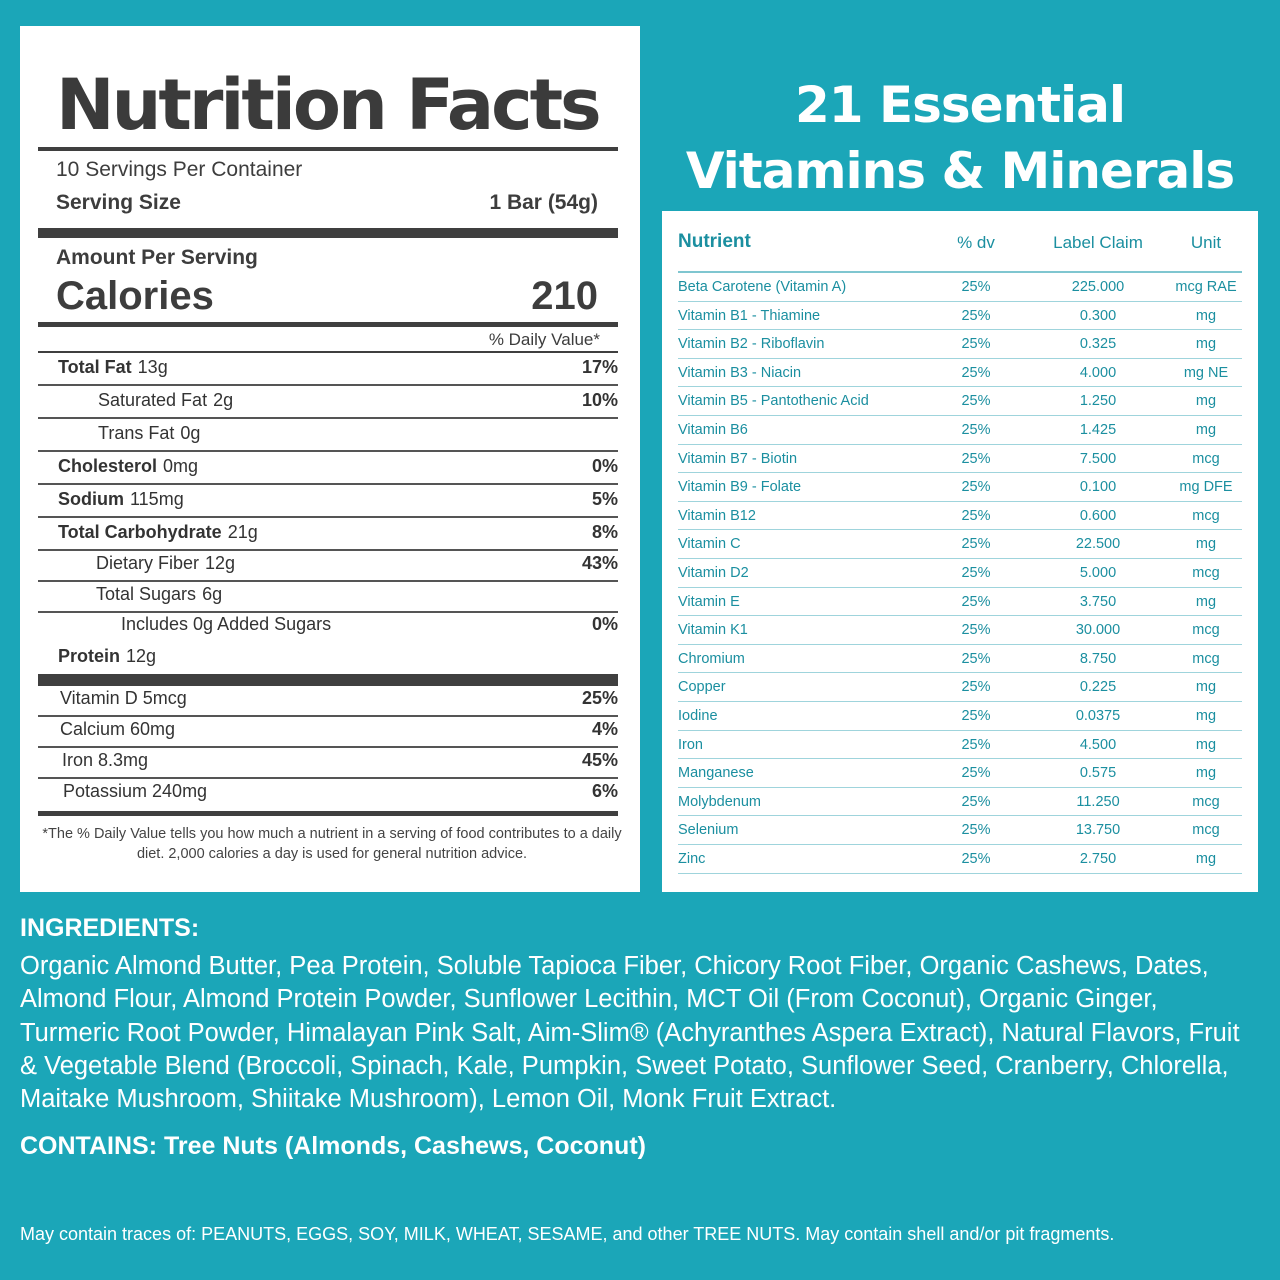 The height and width of the screenshot is (1280, 1280). What do you see at coordinates (976, 242) in the screenshot?
I see `header-dv: % dv` at bounding box center [976, 242].